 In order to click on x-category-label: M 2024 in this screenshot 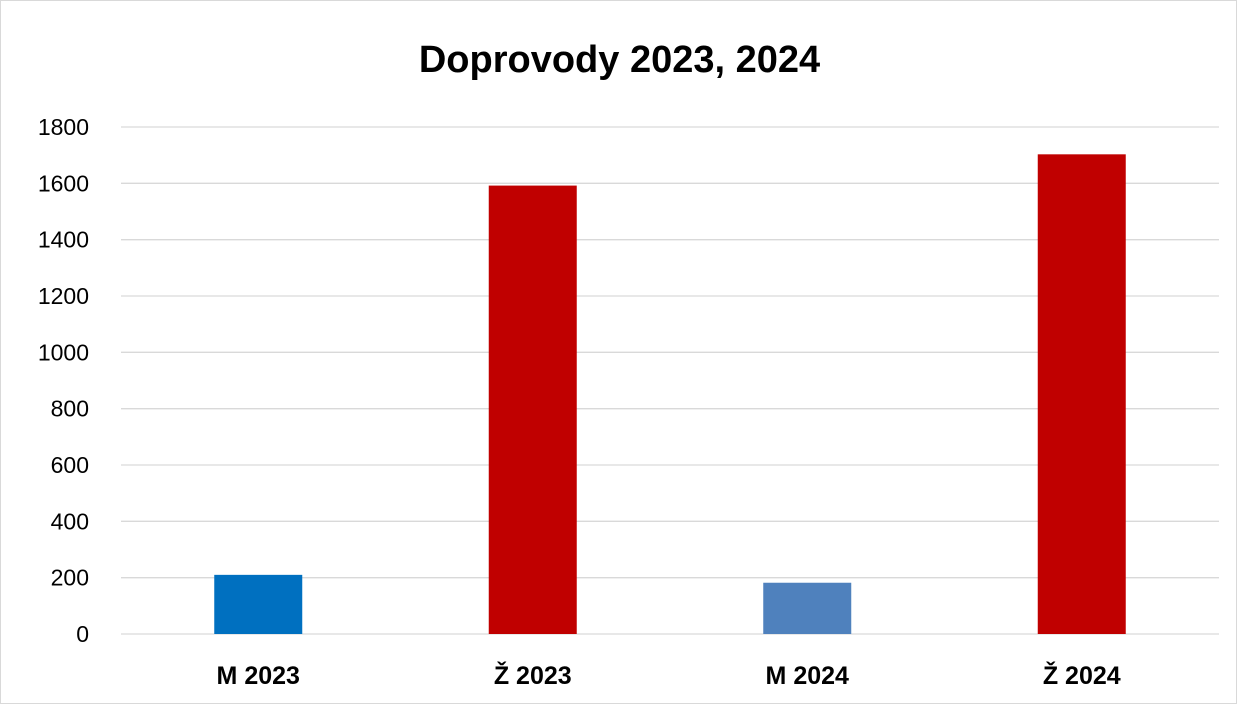, I will do `click(807, 676)`.